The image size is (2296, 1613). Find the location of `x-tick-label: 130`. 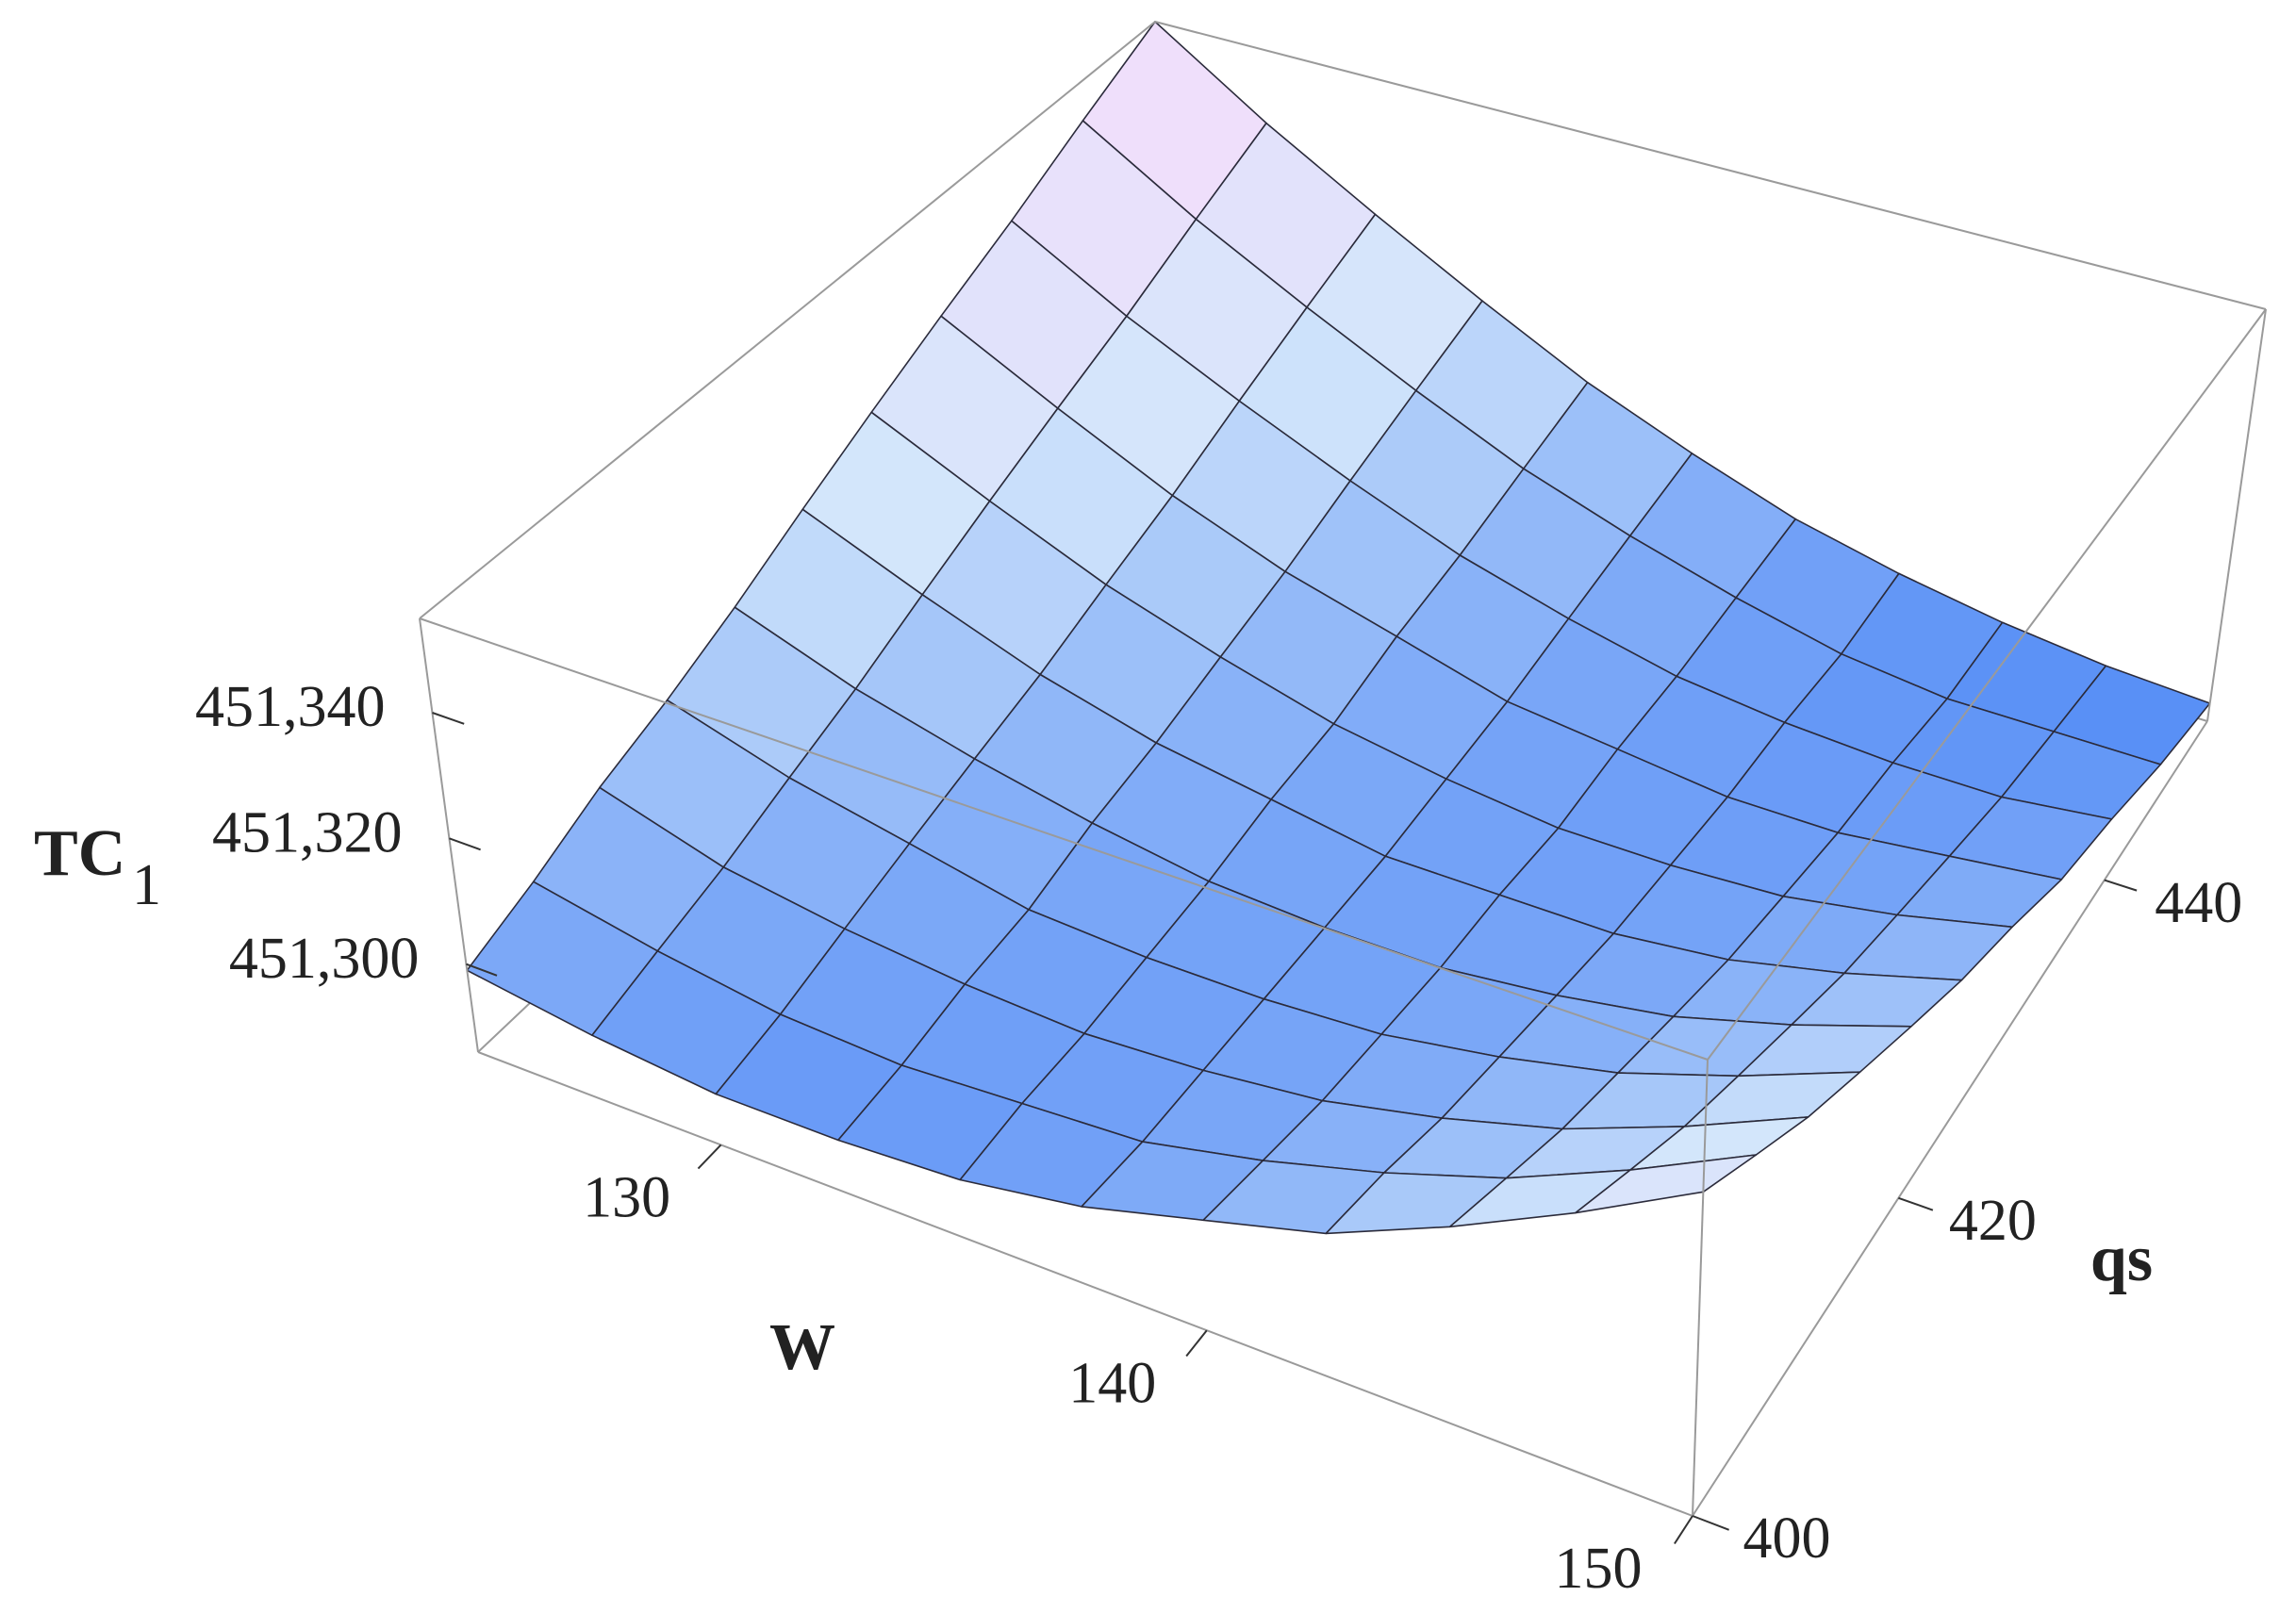

x-tick-label: 130 is located at coordinates (626, 1198).